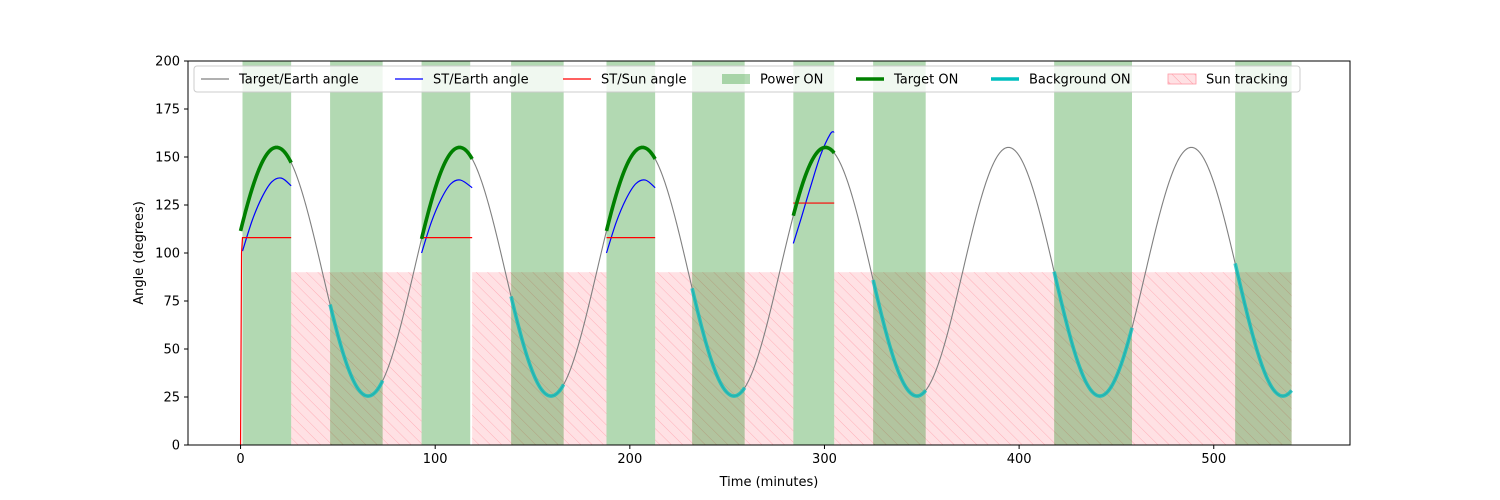  What do you see at coordinates (1213, 459) in the screenshot?
I see `x-tick-label: 500` at bounding box center [1213, 459].